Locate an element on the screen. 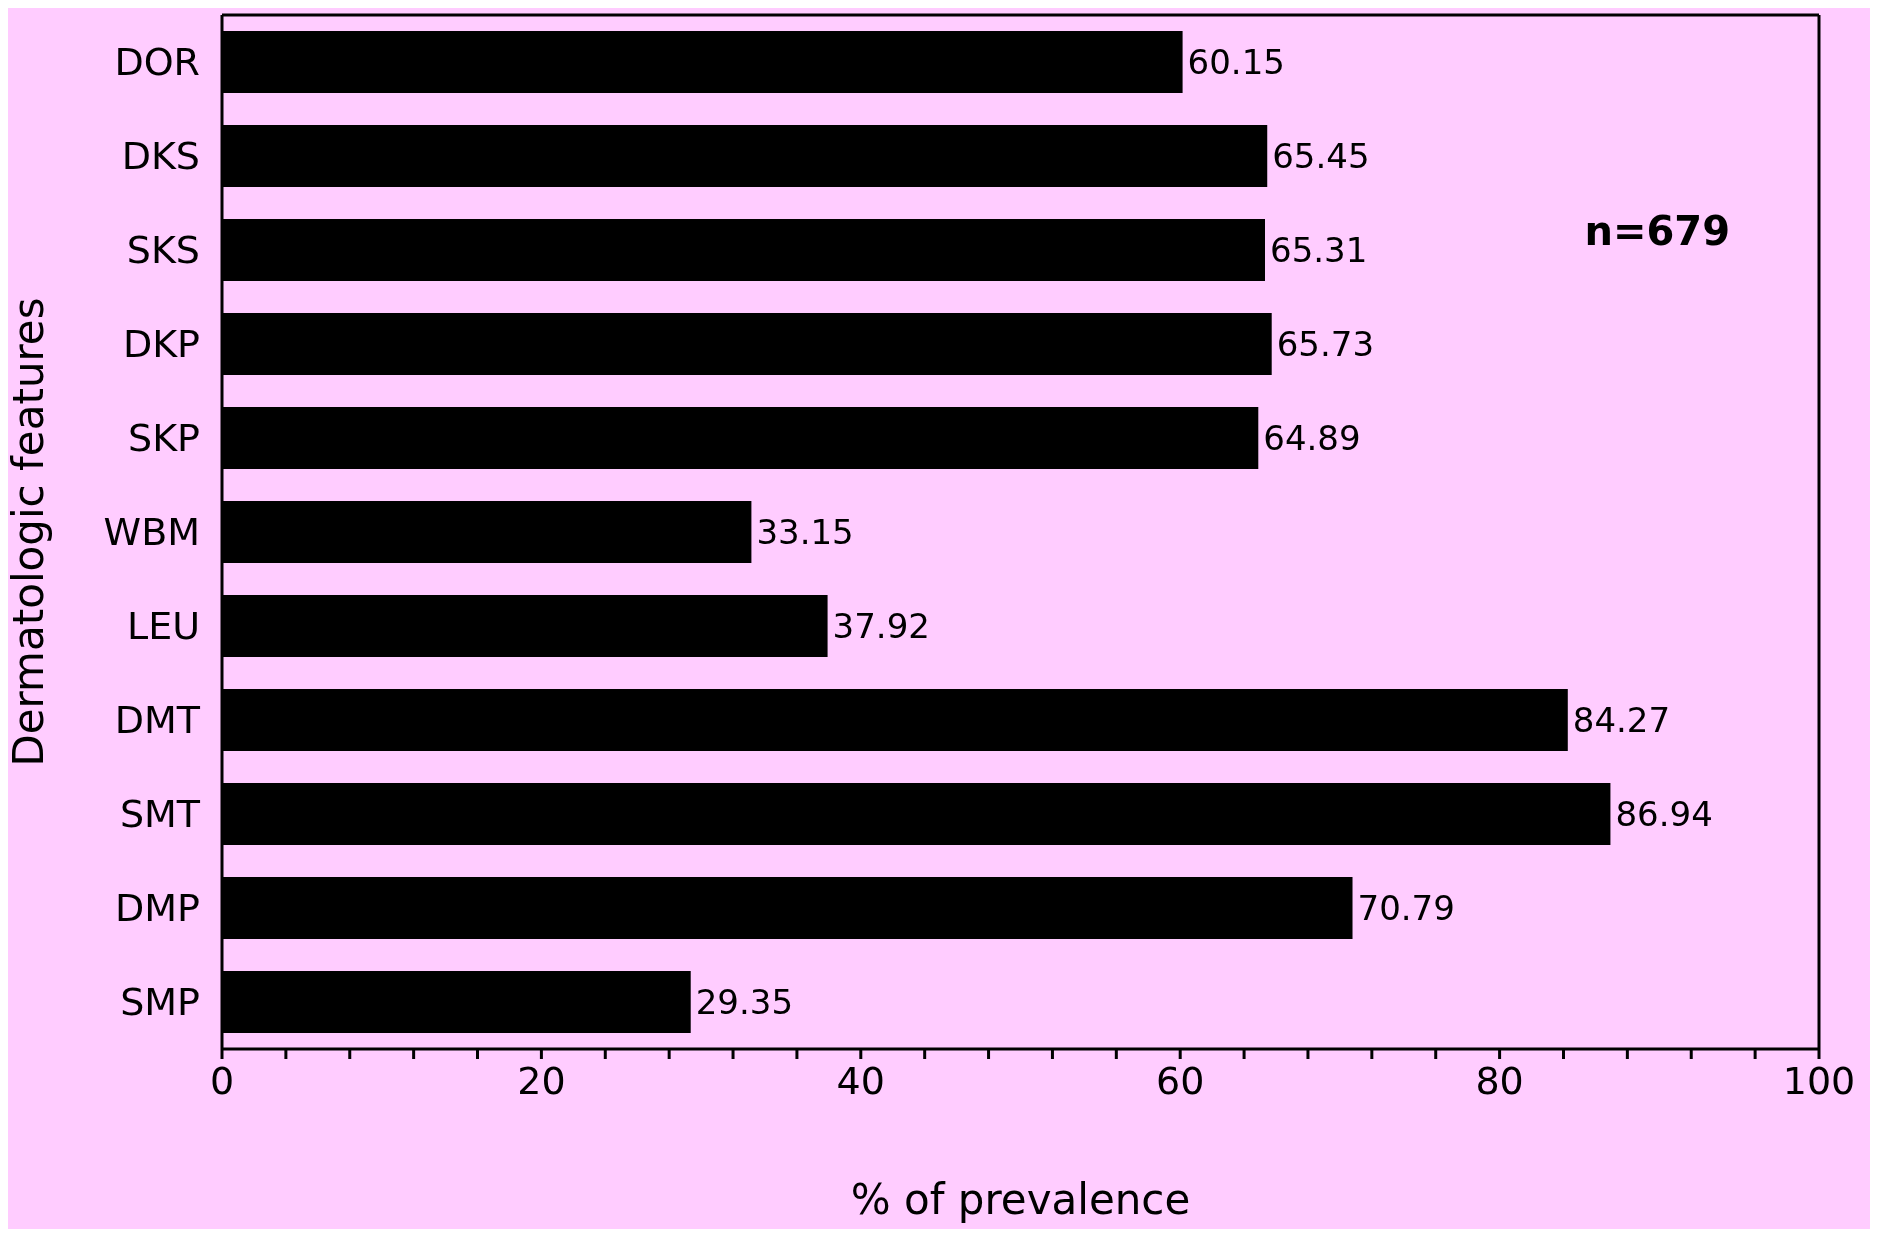 This screenshot has height=1237, width=1878. x-tick-label: 60 is located at coordinates (1180, 1080).